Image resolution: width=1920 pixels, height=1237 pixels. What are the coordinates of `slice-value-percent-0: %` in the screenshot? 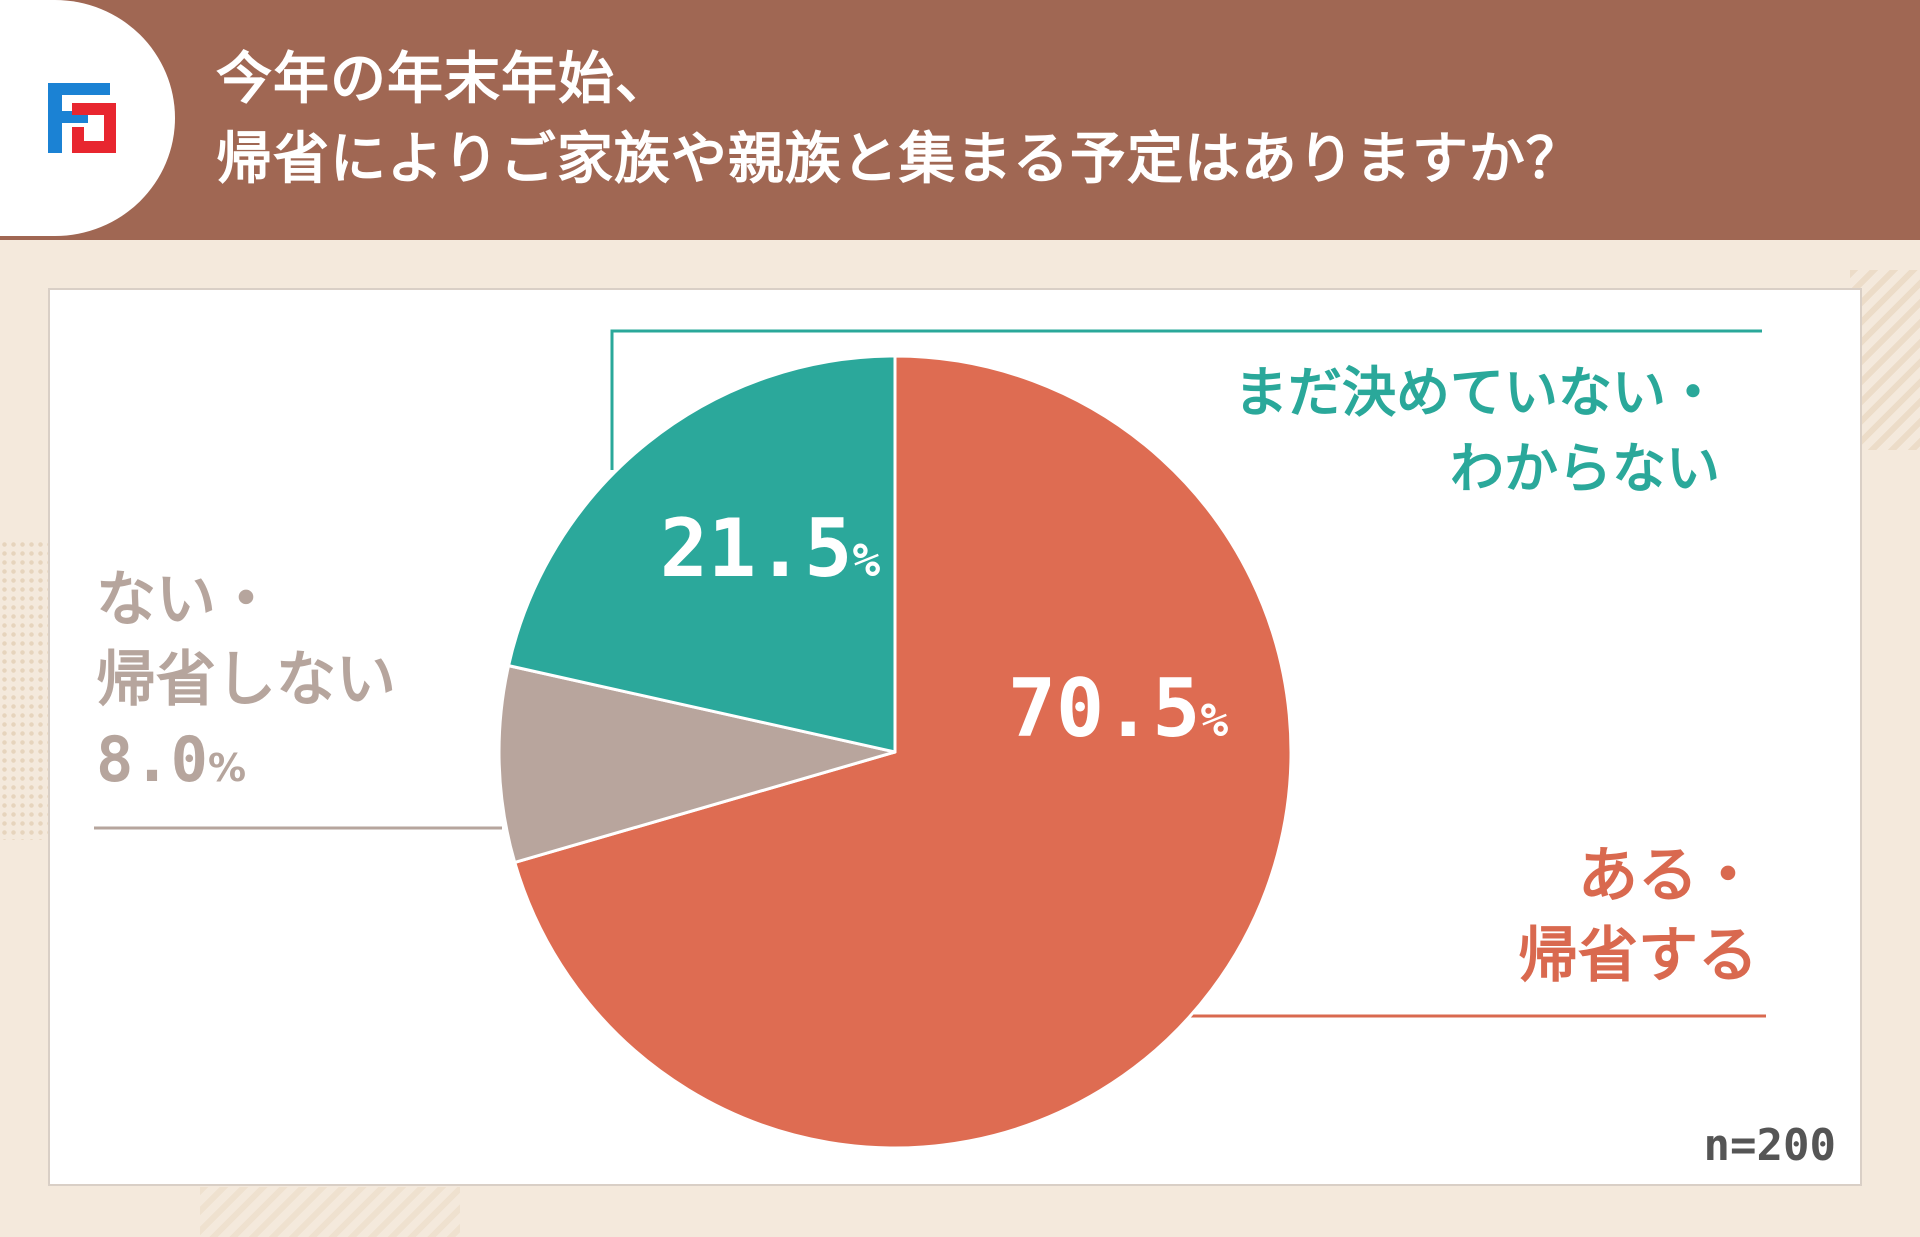 It's located at (1214, 720).